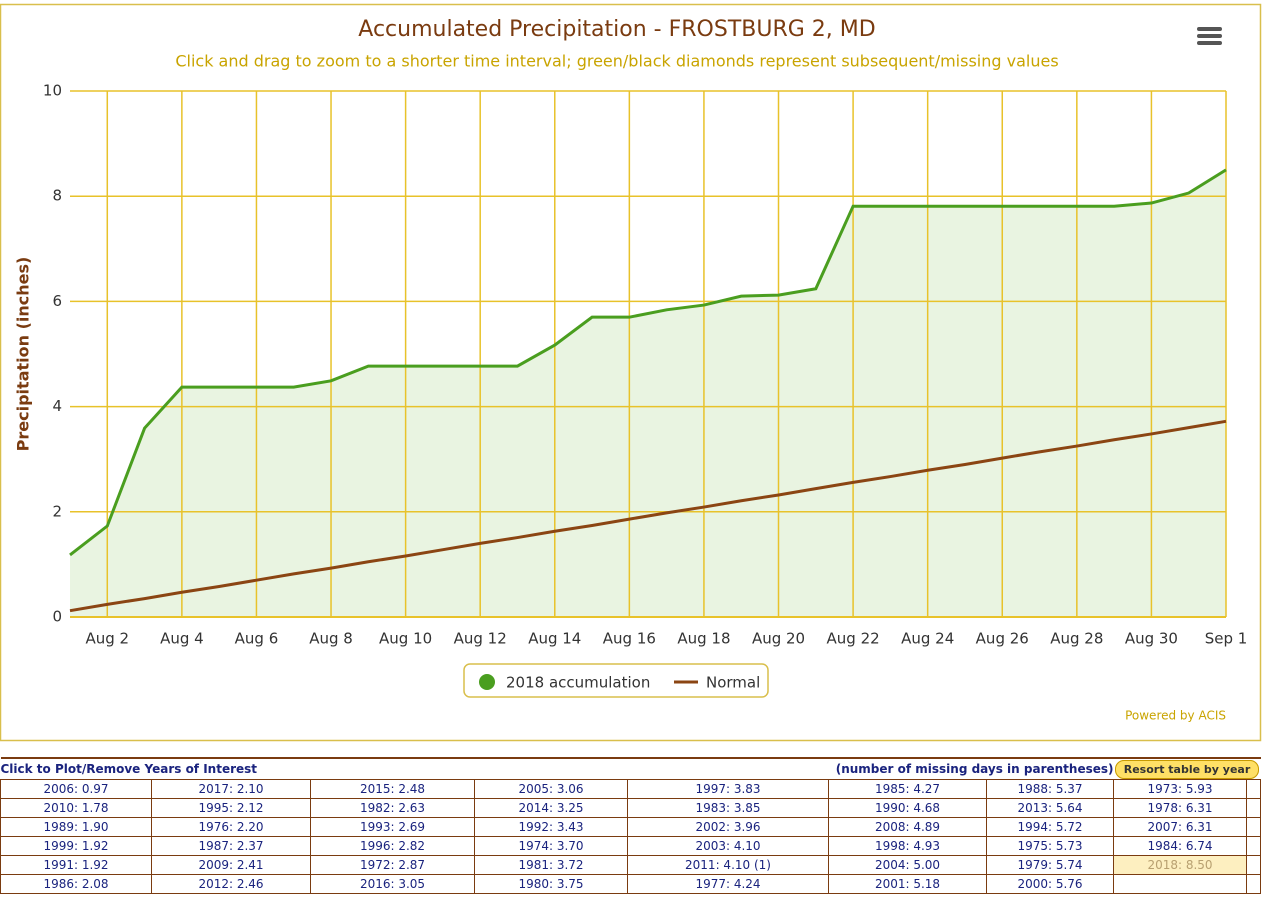  Describe the element at coordinates (331, 639) in the screenshot. I see `x-tick-label: Aug 8` at that location.